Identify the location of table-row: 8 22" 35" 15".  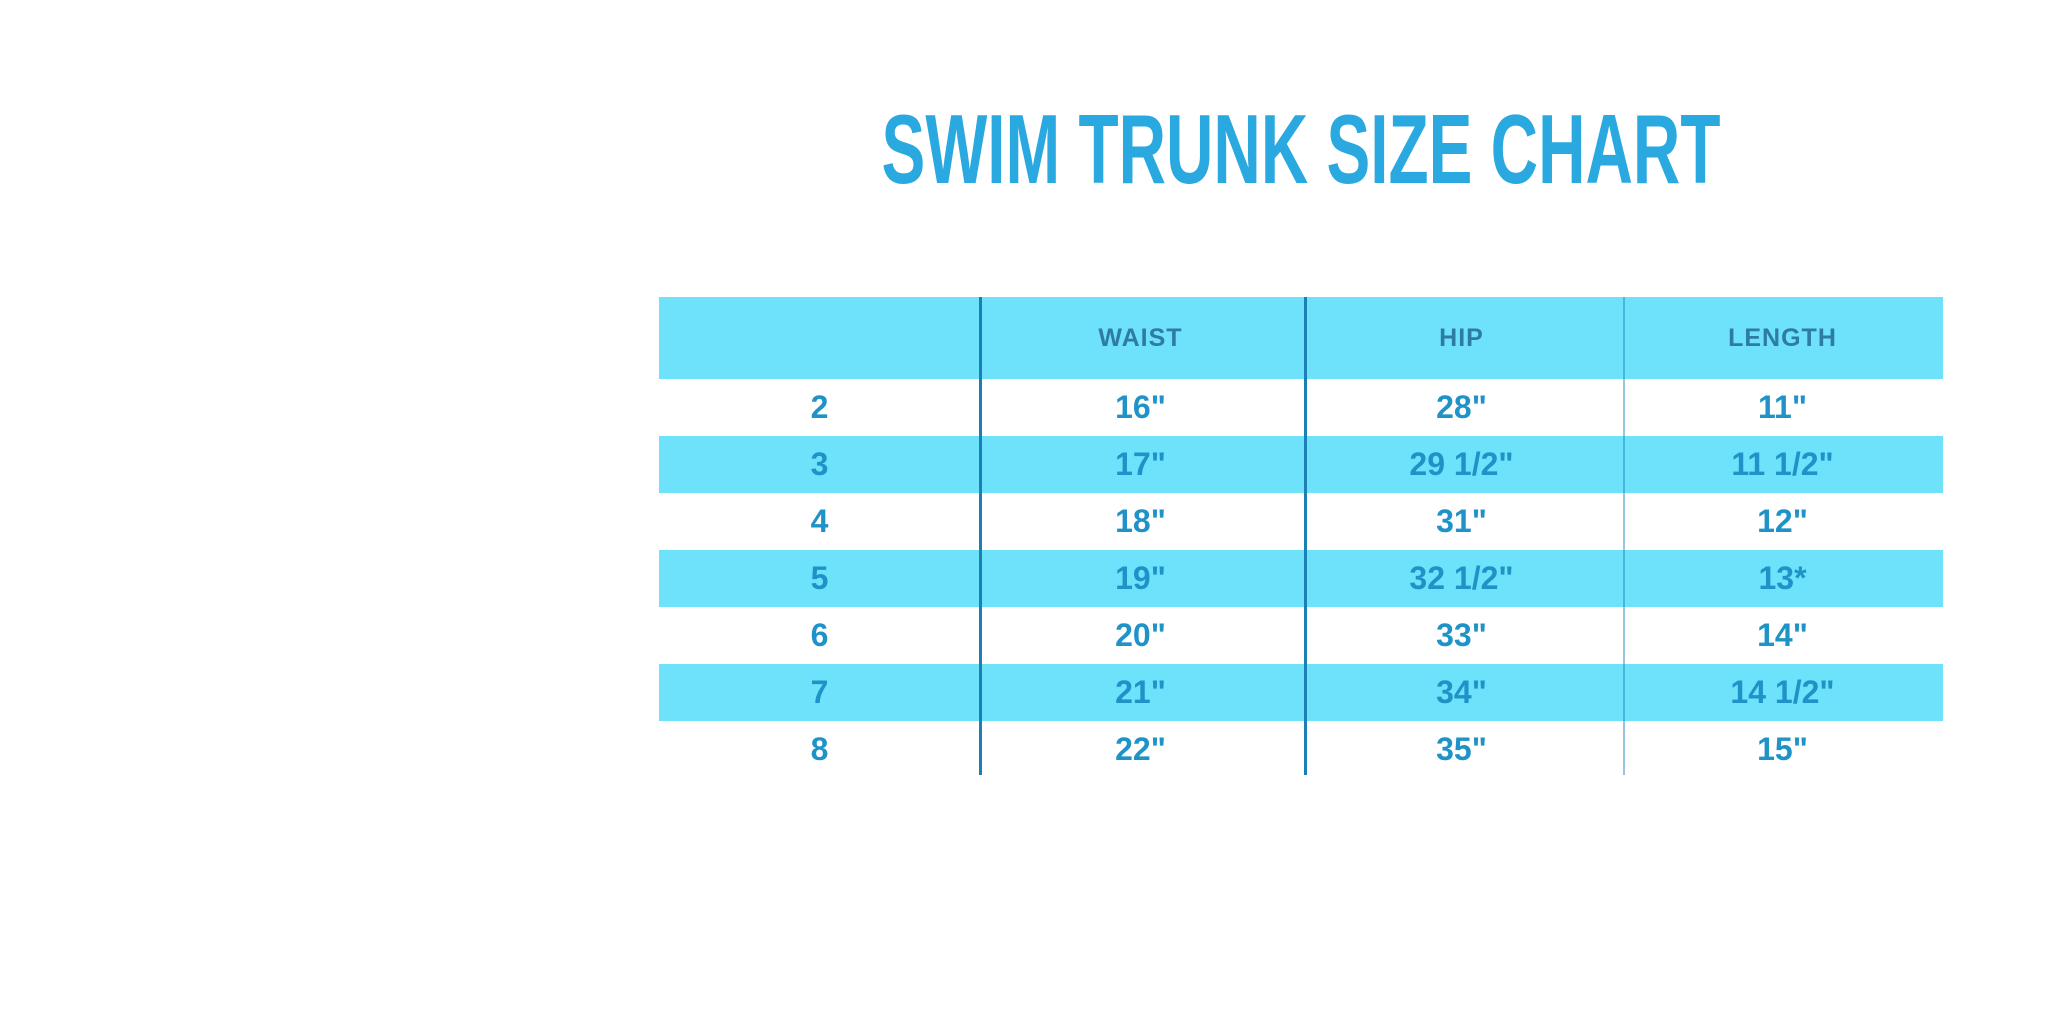
(1301, 749).